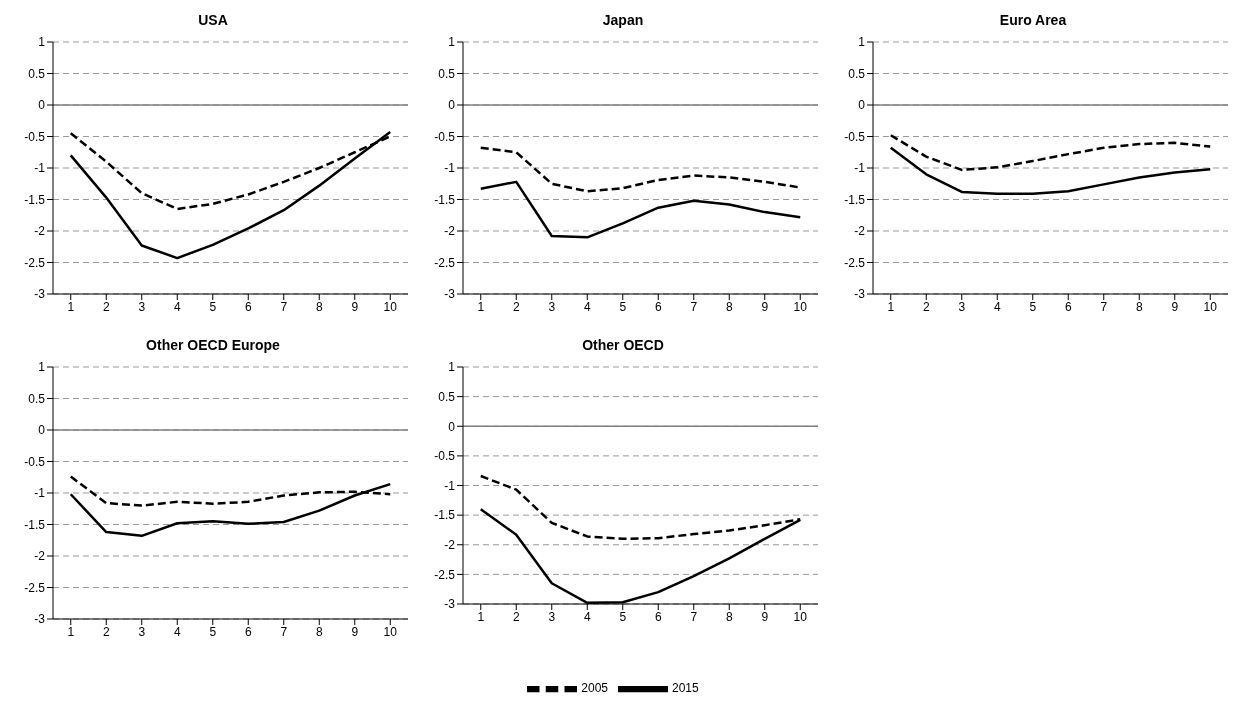  Describe the element at coordinates (213, 345) in the screenshot. I see `chart-title: Other OECD Europe` at that location.